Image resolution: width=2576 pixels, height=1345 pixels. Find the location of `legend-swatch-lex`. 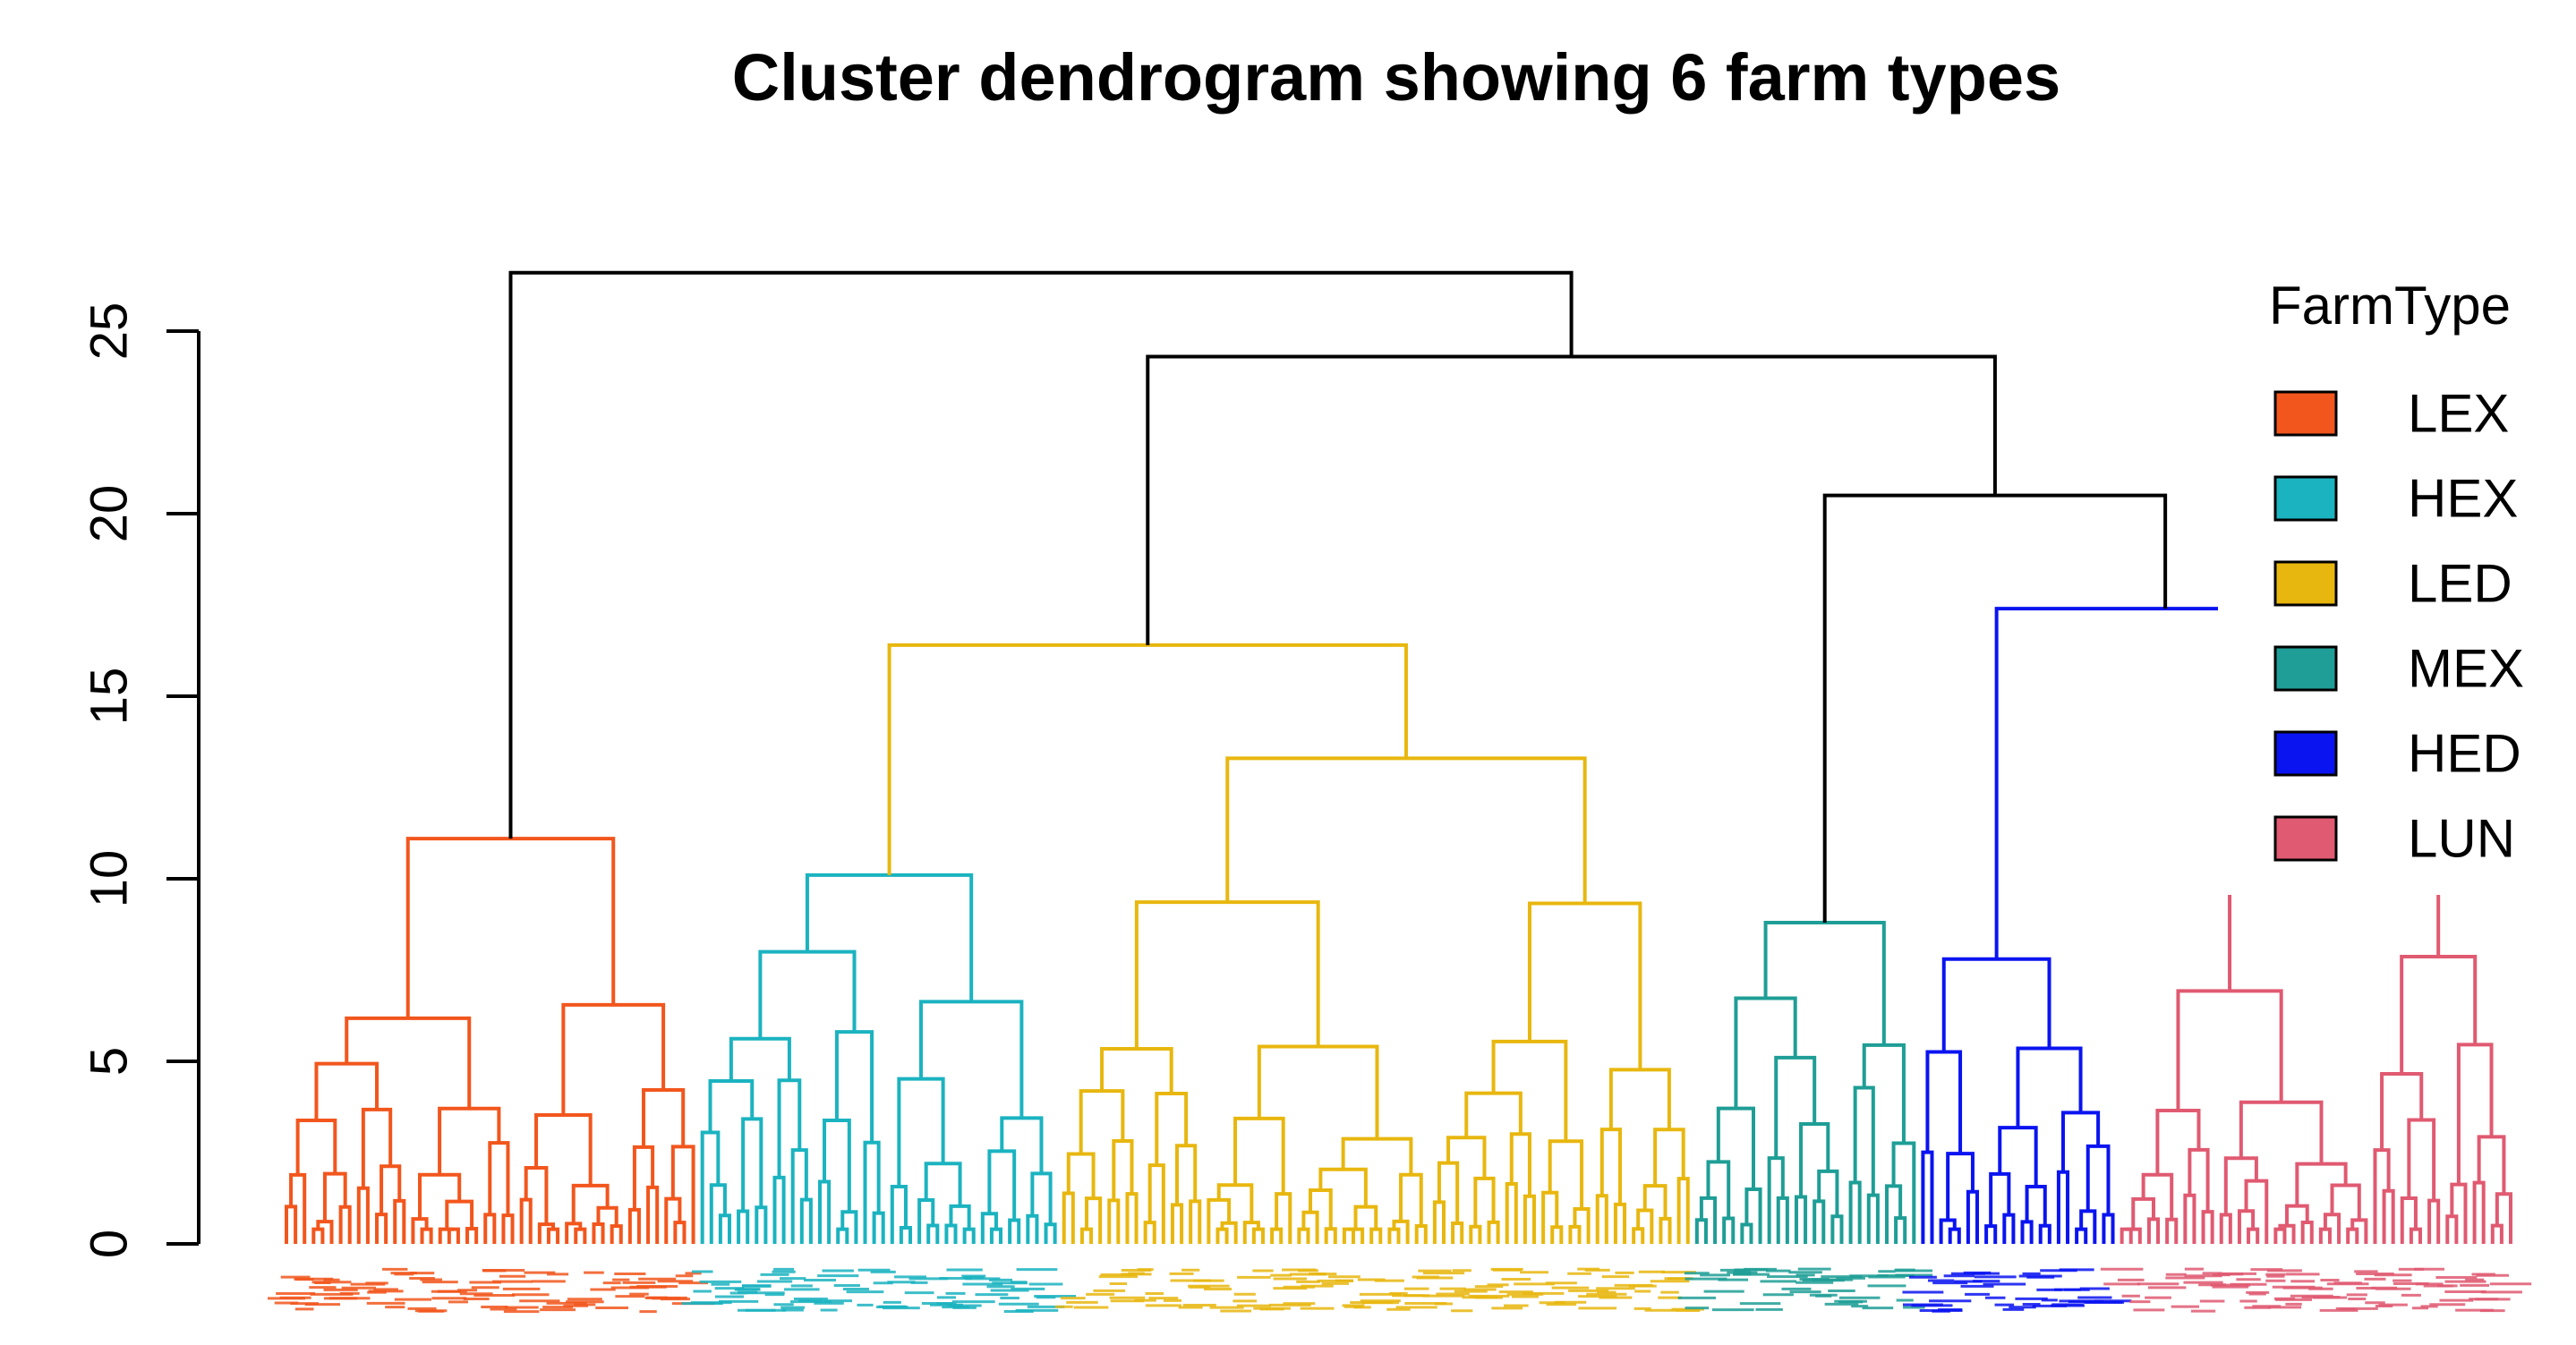

legend-swatch-lex is located at coordinates (2305, 413).